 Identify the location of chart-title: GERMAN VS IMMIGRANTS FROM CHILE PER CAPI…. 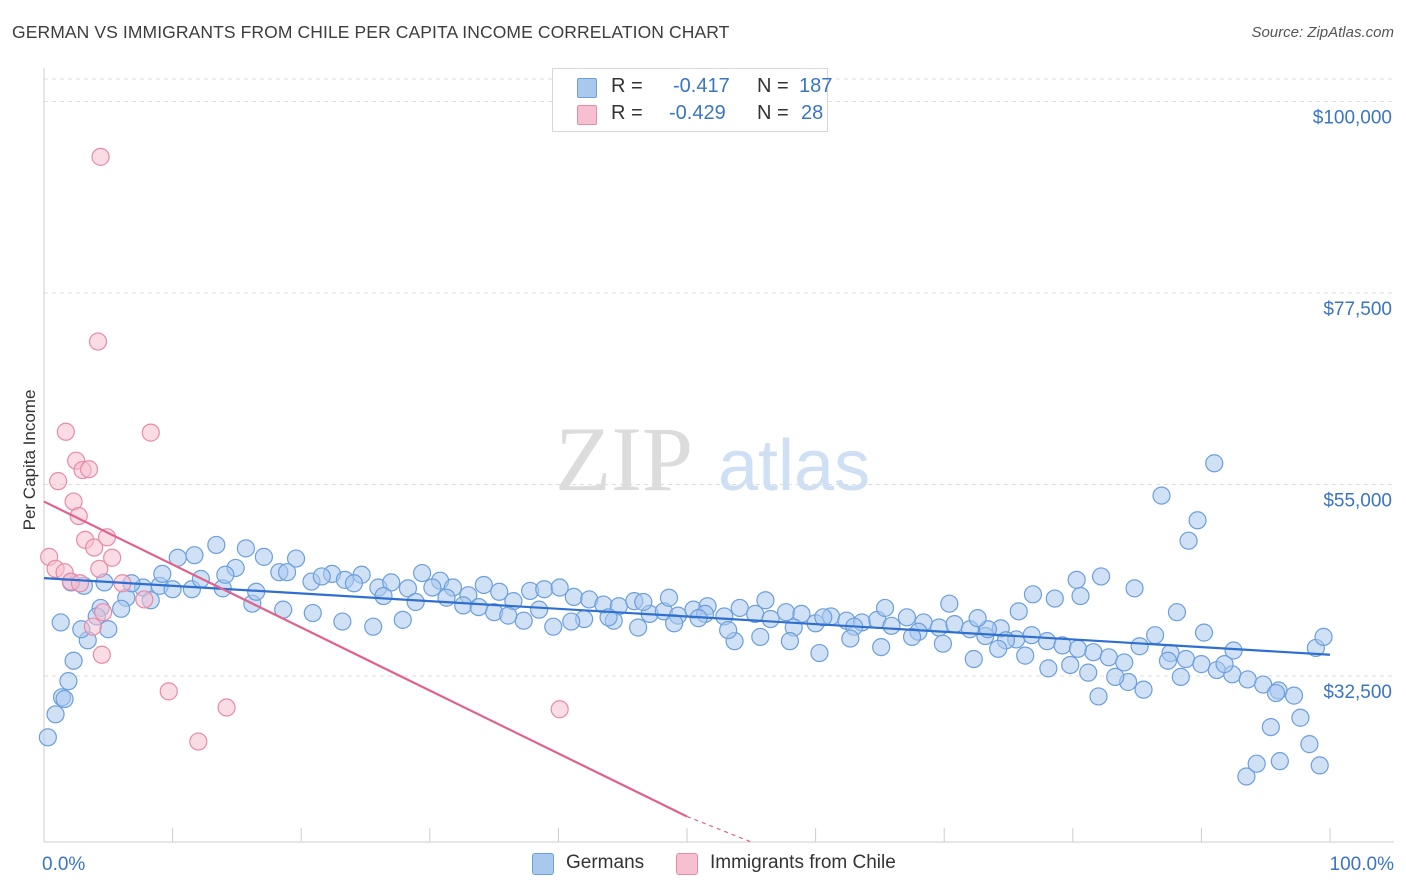
(371, 32).